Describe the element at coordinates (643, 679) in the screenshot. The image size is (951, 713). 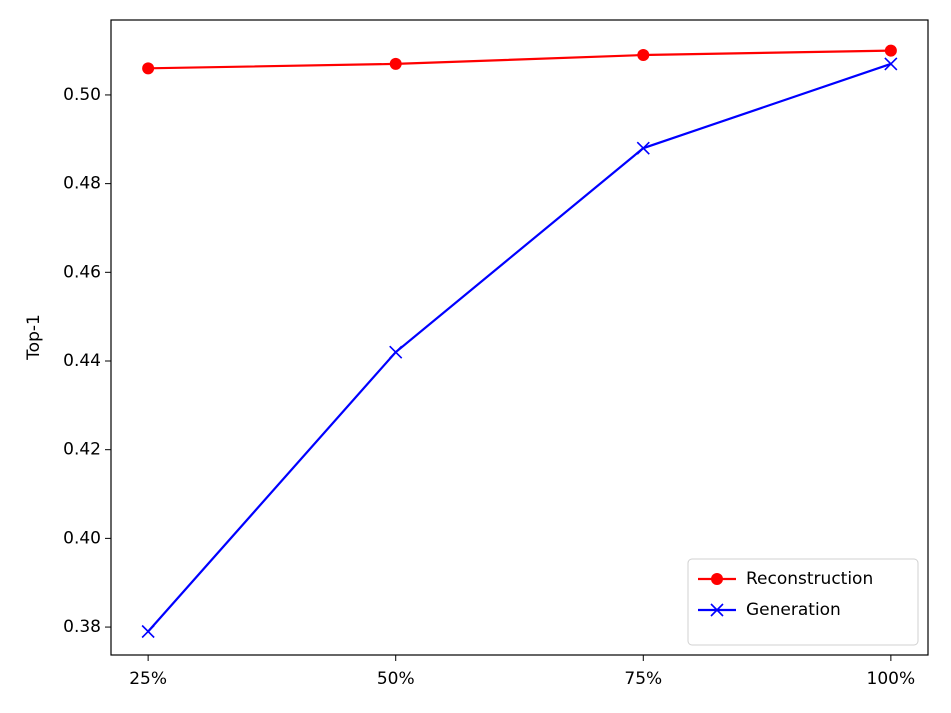
I see `x-tick-label: 75%` at that location.